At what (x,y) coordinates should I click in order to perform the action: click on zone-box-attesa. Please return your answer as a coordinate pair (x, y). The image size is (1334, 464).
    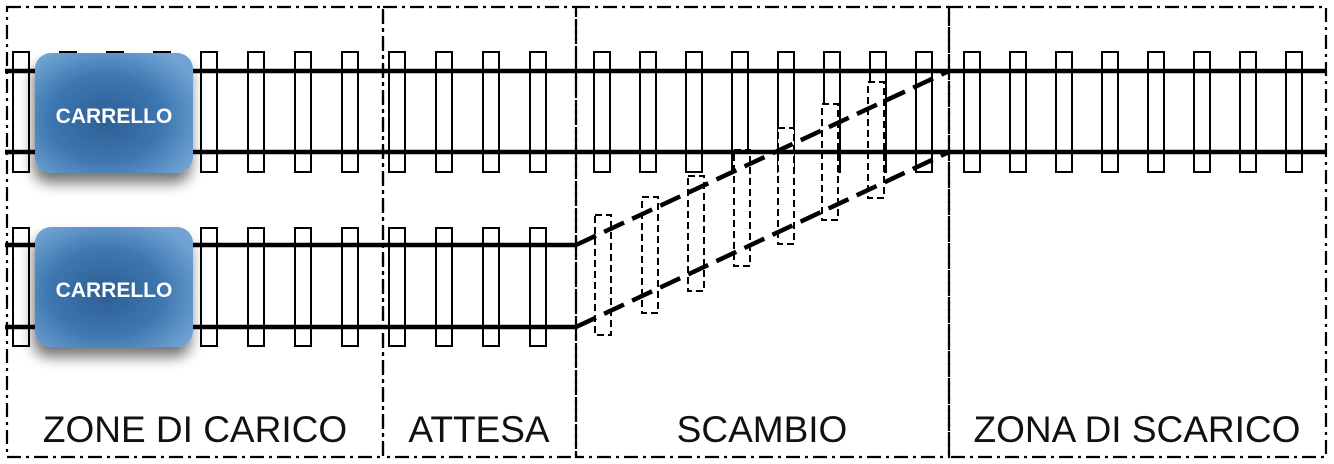
    Looking at the image, I should click on (479, 232).